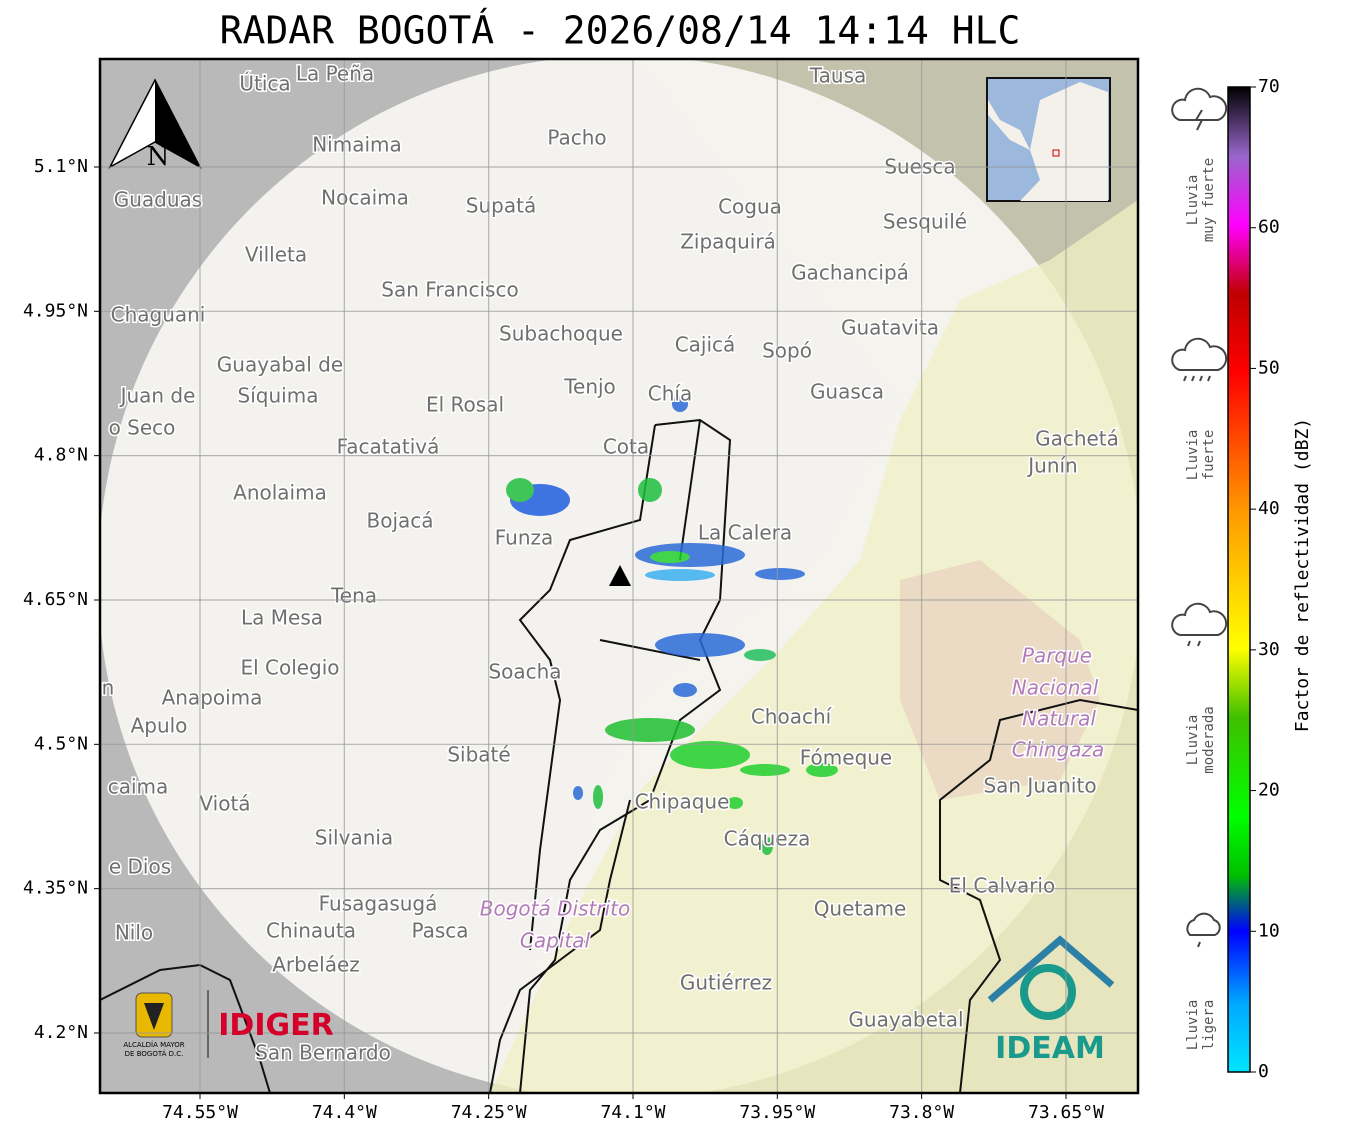 This screenshot has height=1139, width=1349. What do you see at coordinates (501, 206) in the screenshot?
I see `place-name: Supatá` at bounding box center [501, 206].